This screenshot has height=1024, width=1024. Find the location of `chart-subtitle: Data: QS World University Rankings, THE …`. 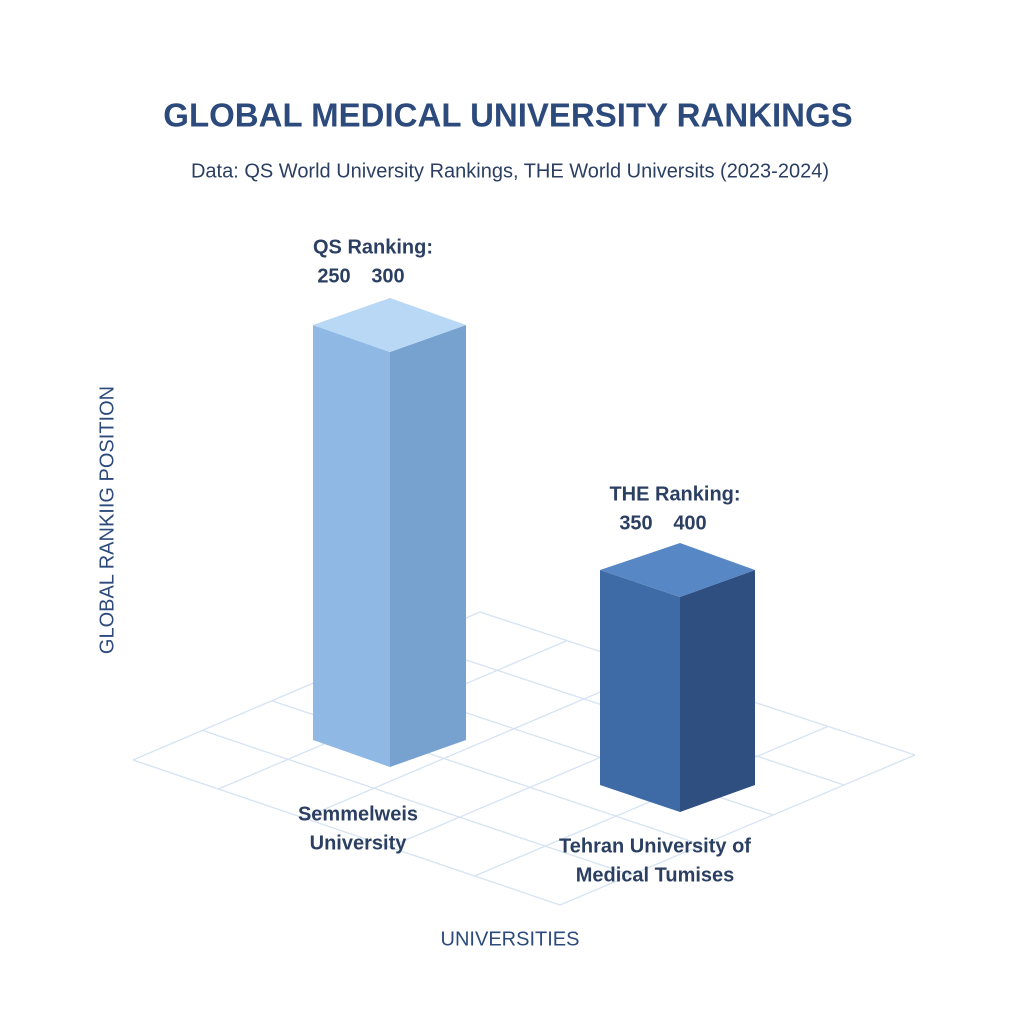

chart-subtitle: Data: QS World University Rankings, THE … is located at coordinates (510, 171).